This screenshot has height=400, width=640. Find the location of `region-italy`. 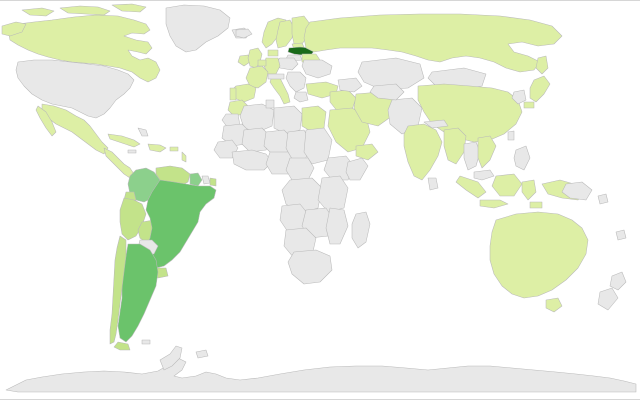

region-italy is located at coordinates (280, 90).